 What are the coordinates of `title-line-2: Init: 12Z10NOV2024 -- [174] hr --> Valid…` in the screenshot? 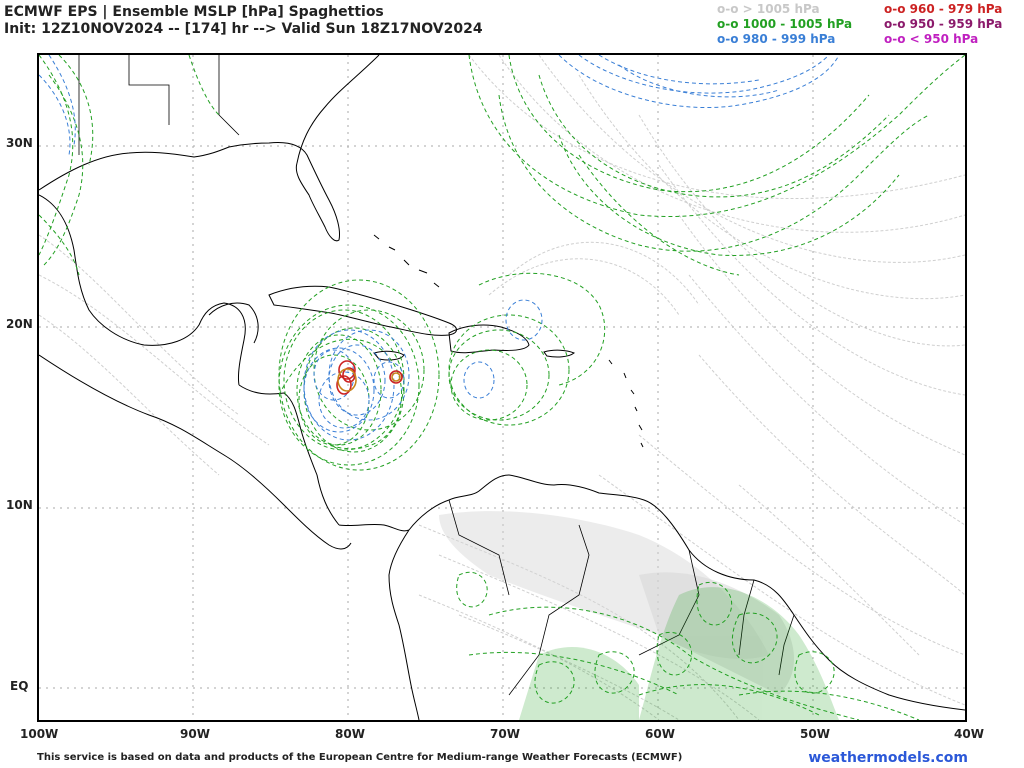 It's located at (243, 29).